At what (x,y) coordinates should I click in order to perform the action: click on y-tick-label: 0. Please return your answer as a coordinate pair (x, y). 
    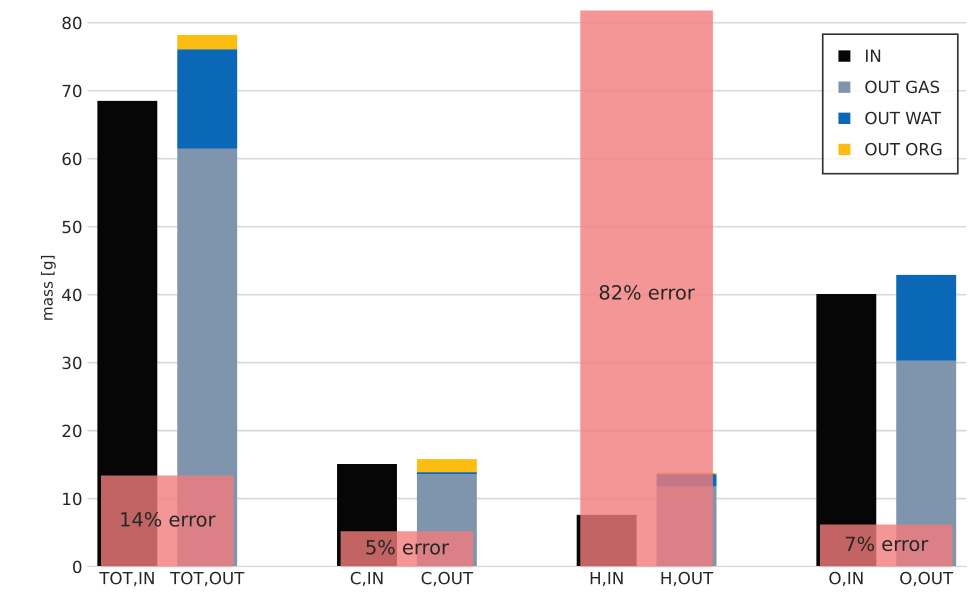
    Looking at the image, I should click on (77, 567).